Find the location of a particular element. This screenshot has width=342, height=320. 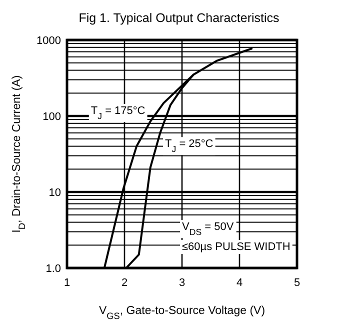

annotation: V$_{DS}$ = 50V is located at coordinates (208, 229).